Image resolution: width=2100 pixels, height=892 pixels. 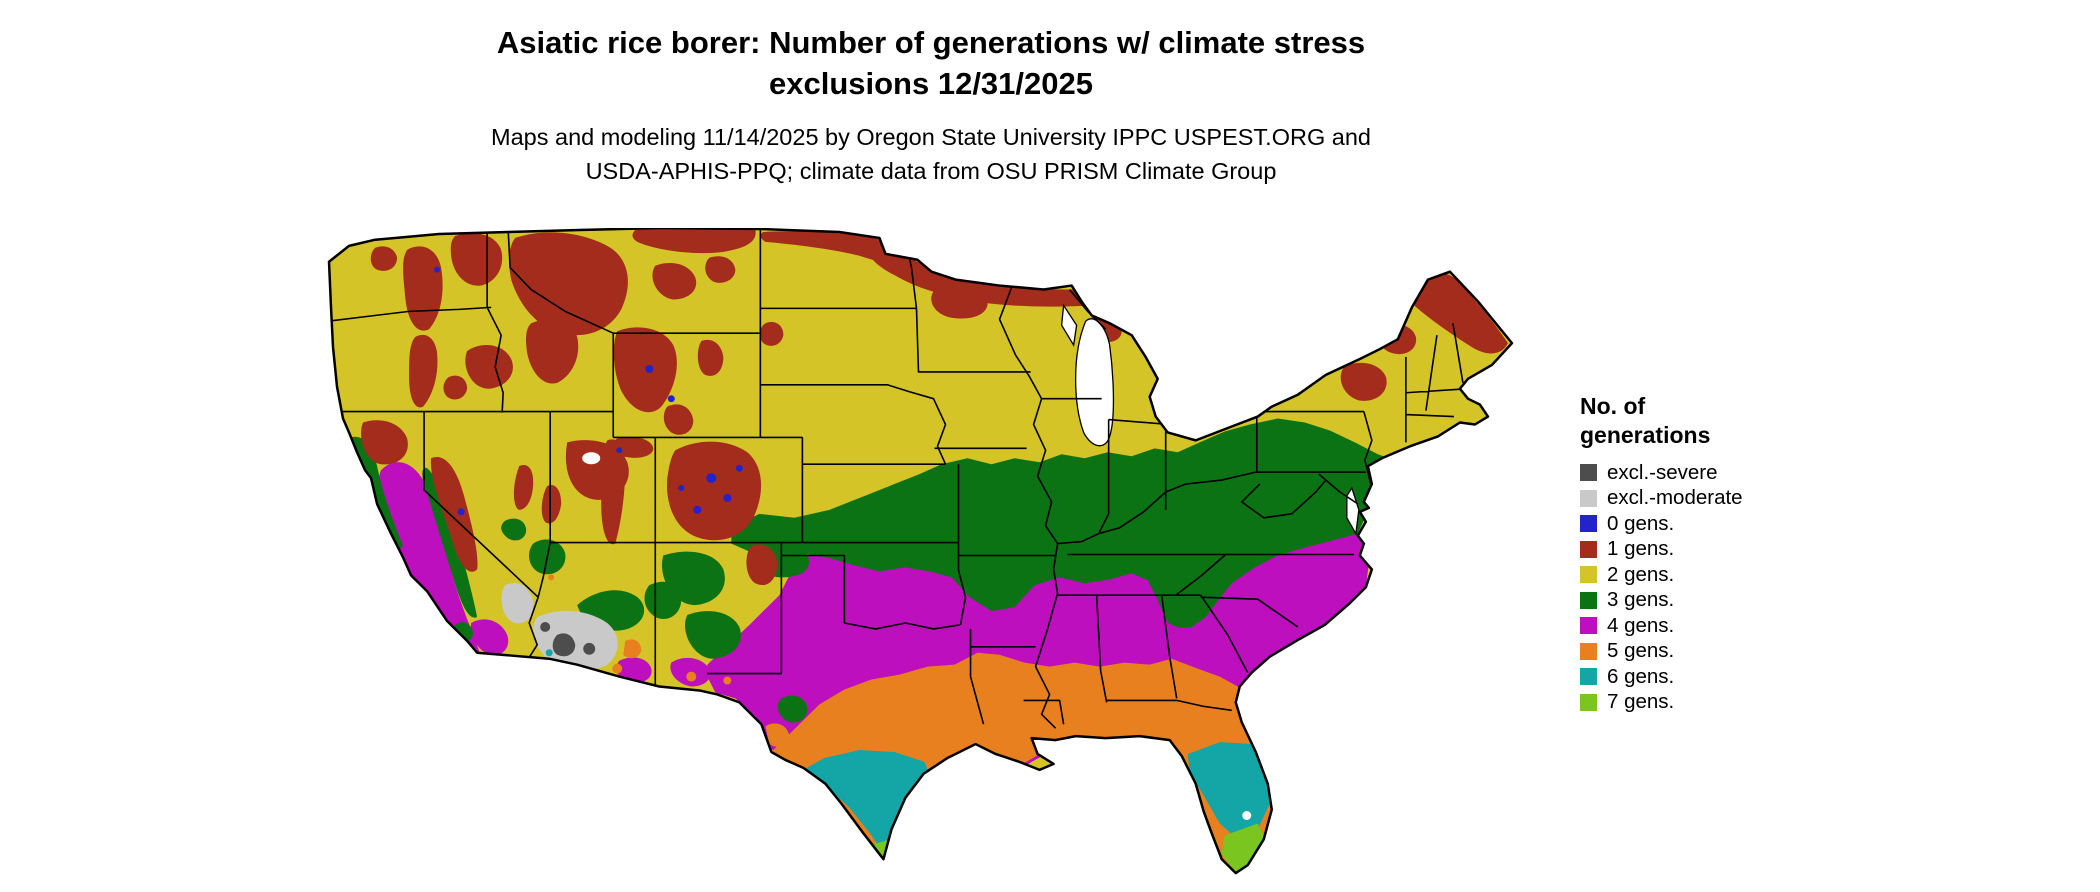 What do you see at coordinates (1588, 524) in the screenshot?
I see `legend-swatch-gens0` at bounding box center [1588, 524].